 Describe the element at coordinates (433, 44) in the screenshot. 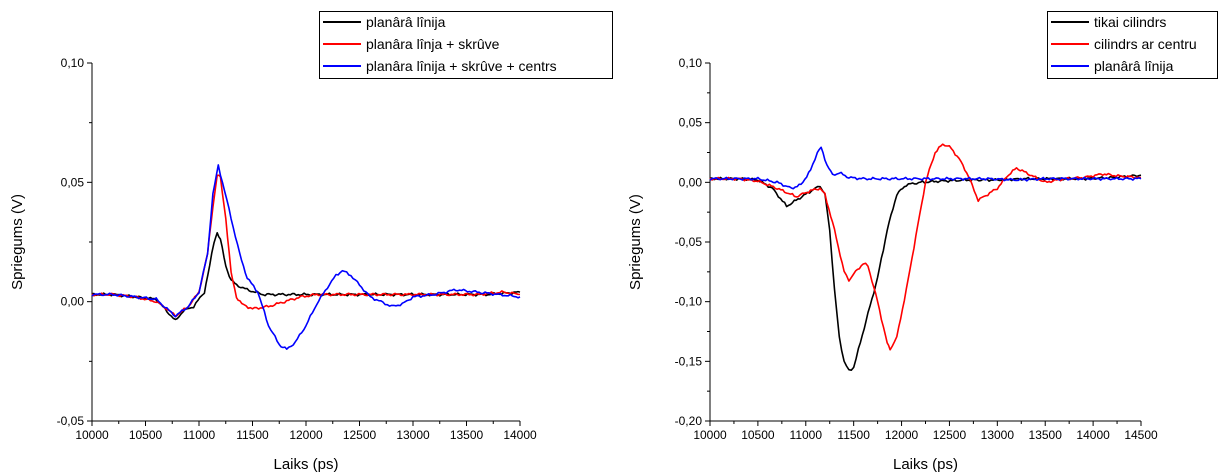

I see `legend-label: planâra lînja + skrûve` at that location.